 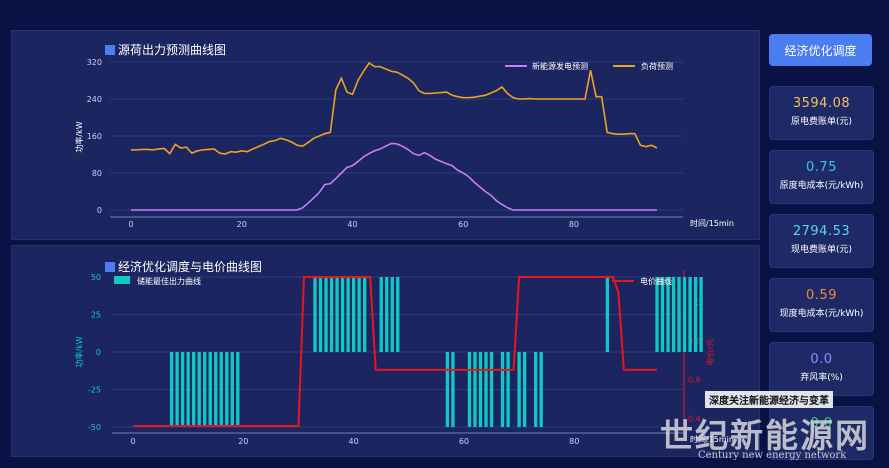 What do you see at coordinates (821, 433) in the screenshot?
I see `kpi-card: 0.0` at bounding box center [821, 433].